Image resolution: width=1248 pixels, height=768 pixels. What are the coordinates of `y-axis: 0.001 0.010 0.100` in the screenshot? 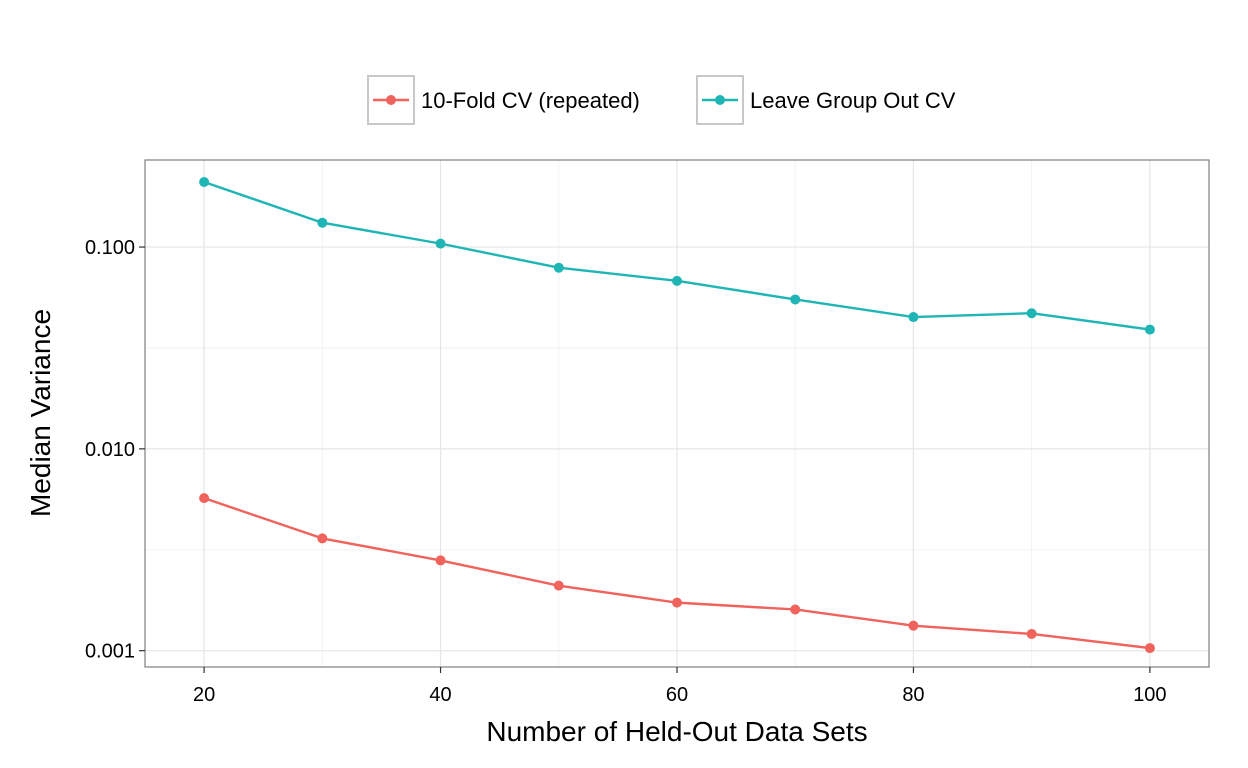 It's located at (115, 450).